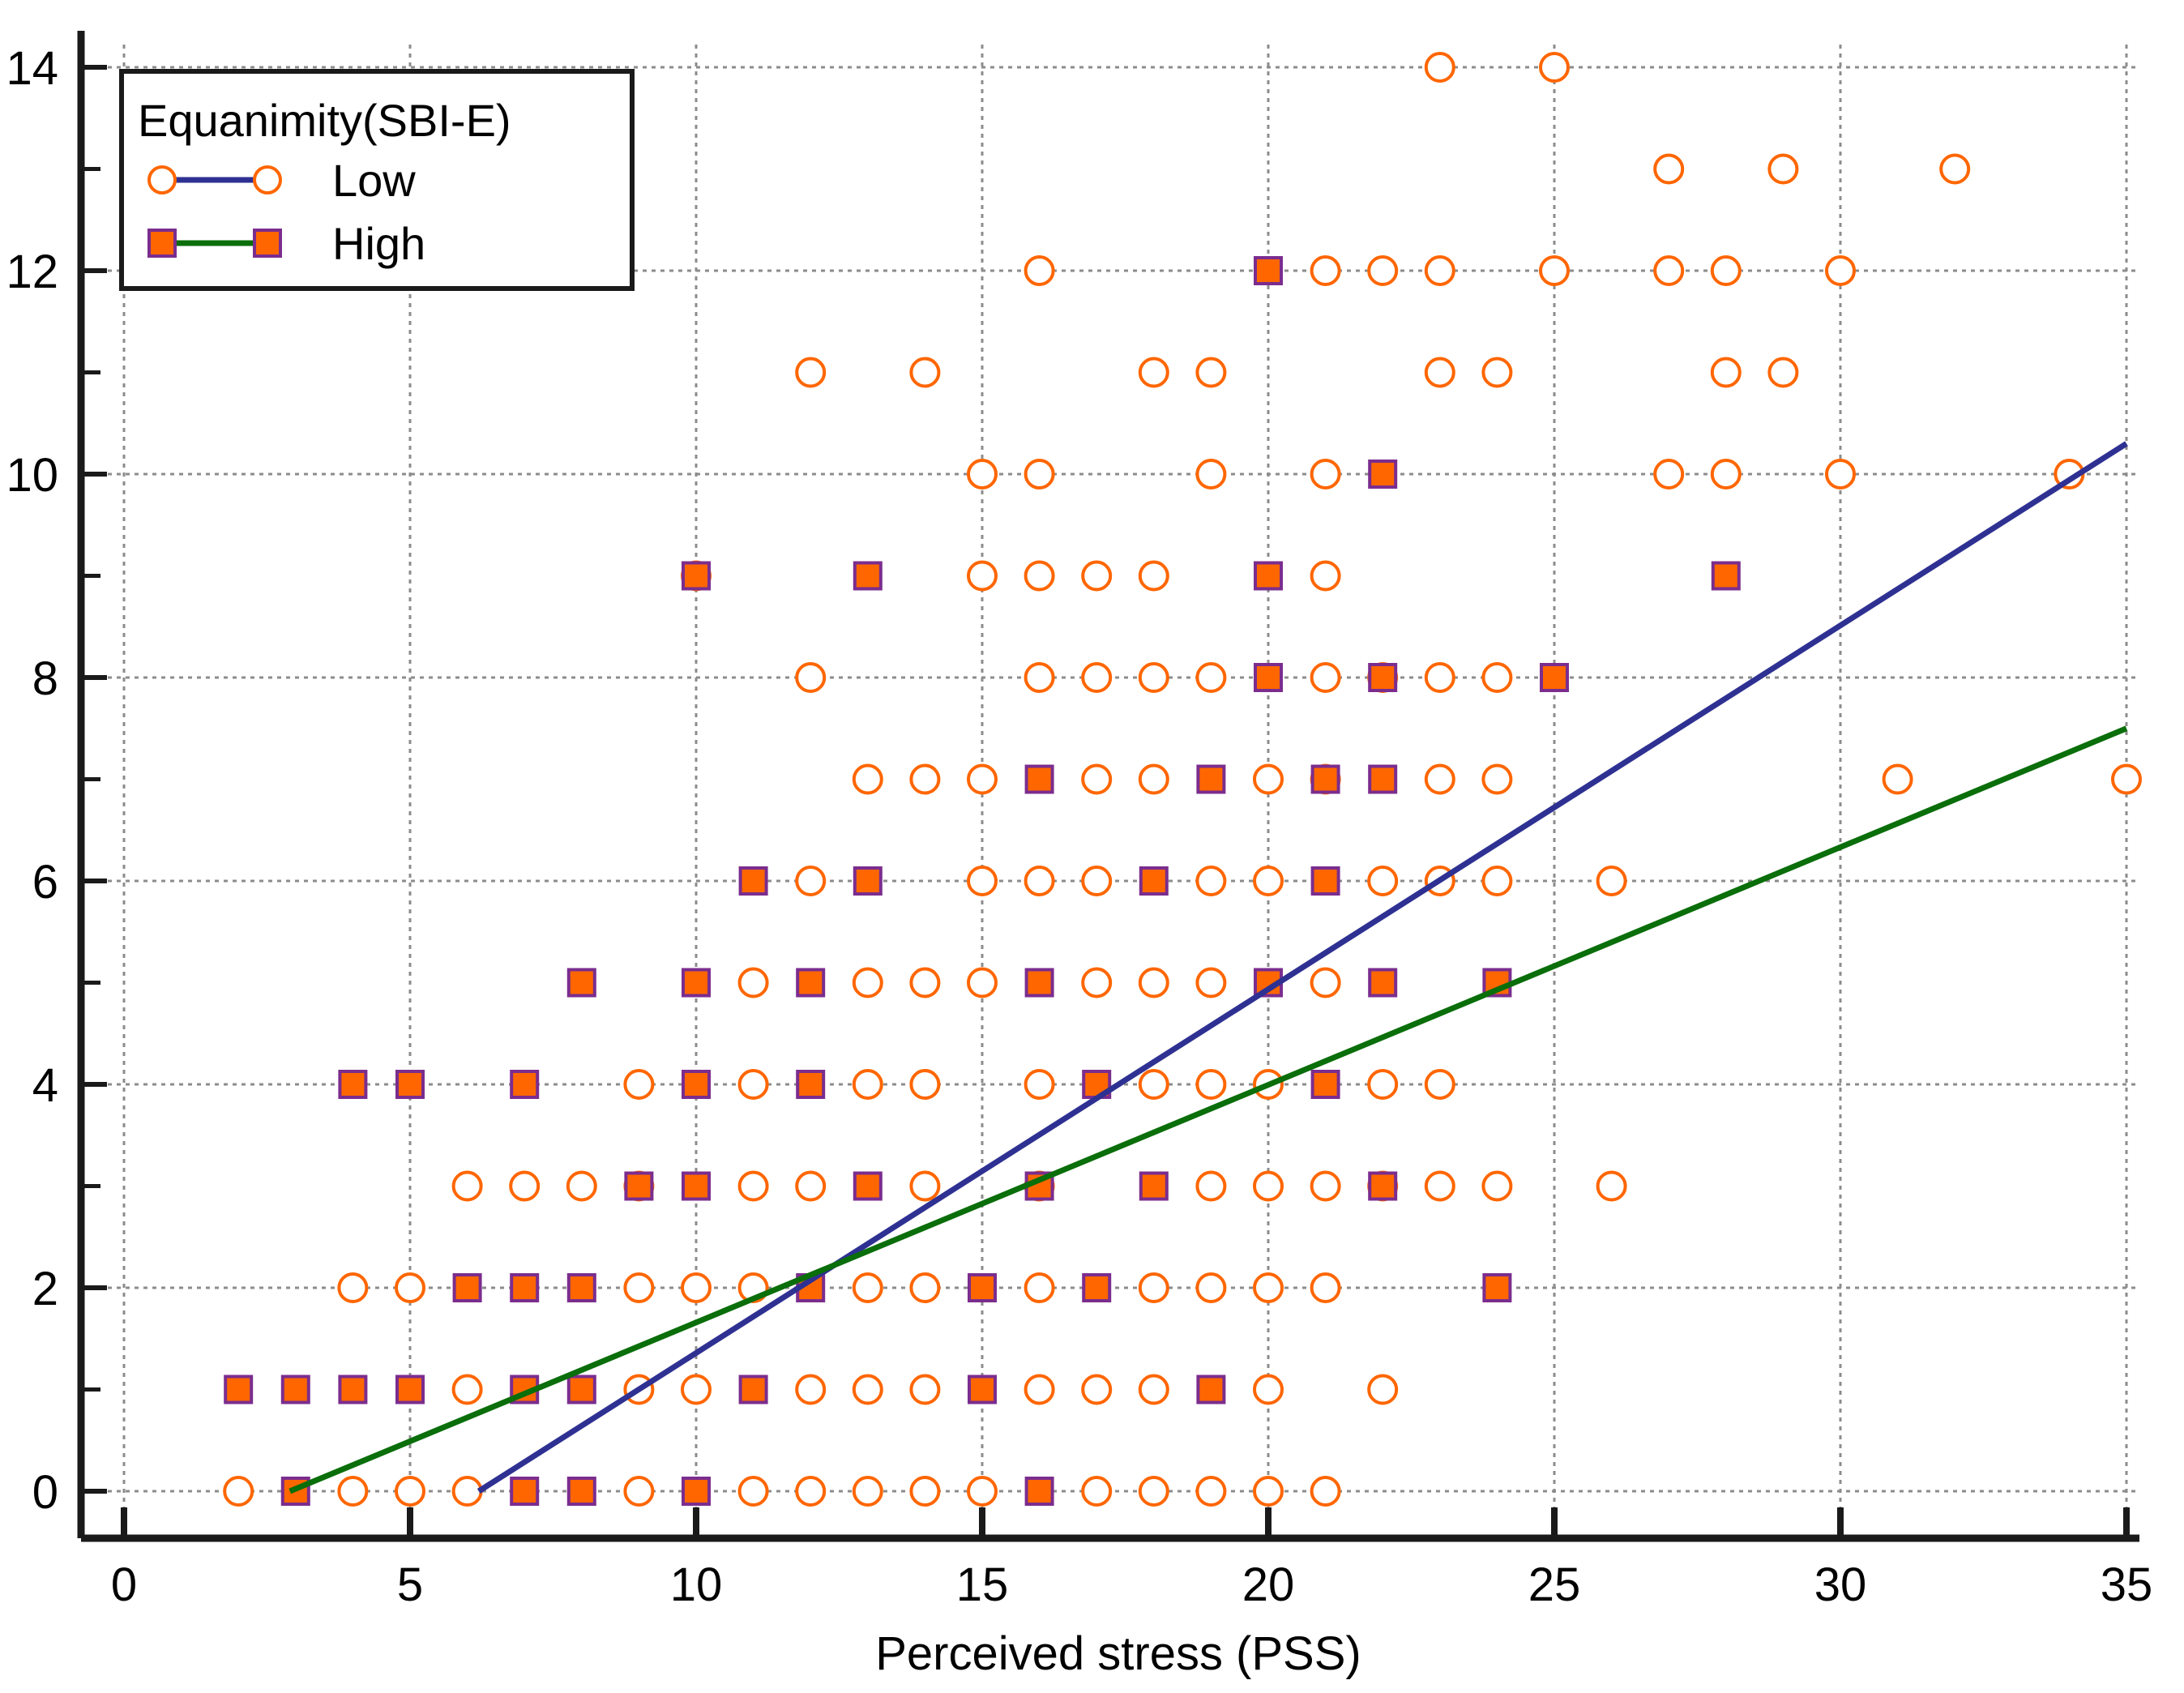  What do you see at coordinates (2127, 1584) in the screenshot?
I see `x-tick-label: 35` at bounding box center [2127, 1584].